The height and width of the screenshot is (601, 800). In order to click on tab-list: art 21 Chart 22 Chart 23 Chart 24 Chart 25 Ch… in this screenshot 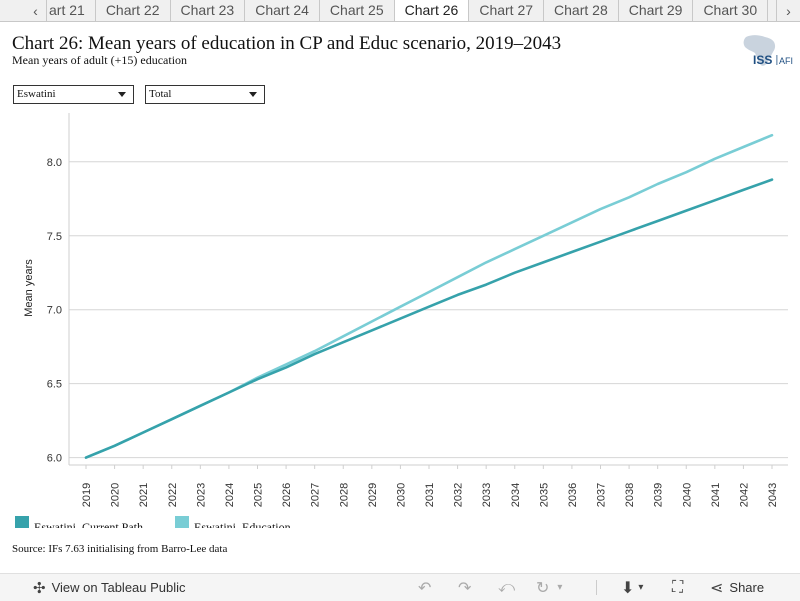, I will do `click(411, 10)`.